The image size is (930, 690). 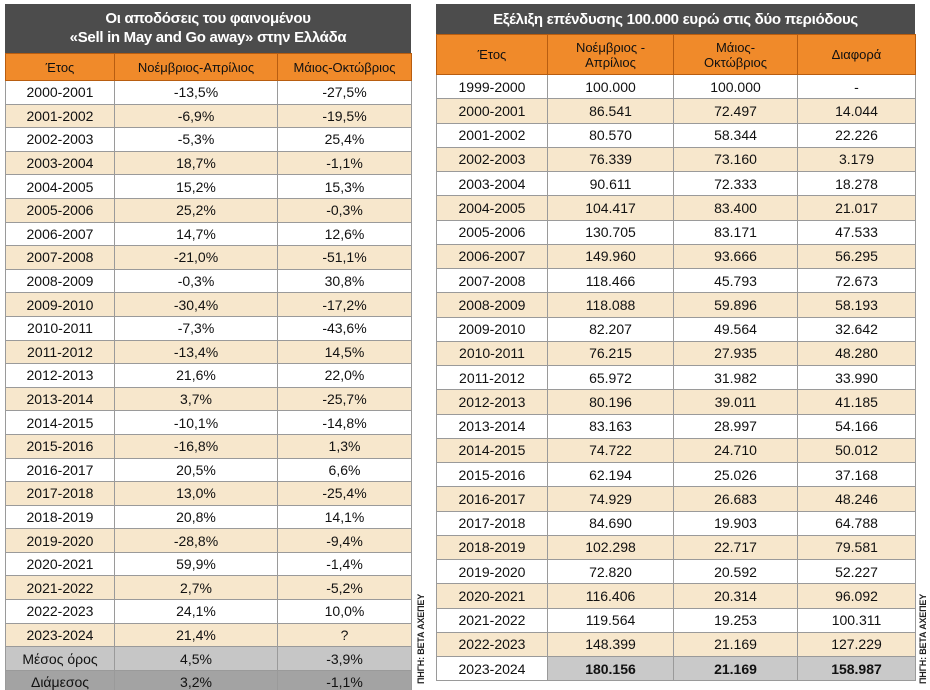 I want to click on header-line: Απρίλιος, so click(x=610, y=62).